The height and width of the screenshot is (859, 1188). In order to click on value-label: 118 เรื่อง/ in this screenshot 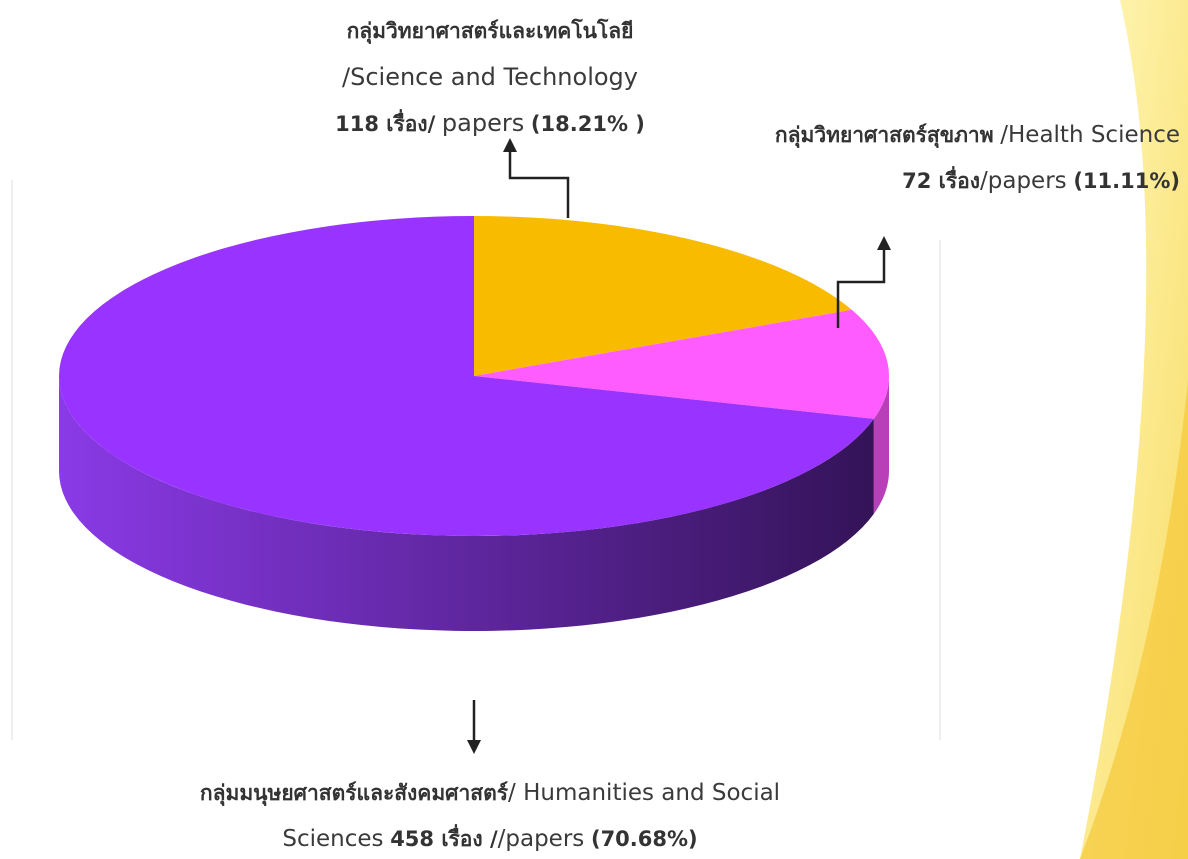, I will do `click(385, 124)`.